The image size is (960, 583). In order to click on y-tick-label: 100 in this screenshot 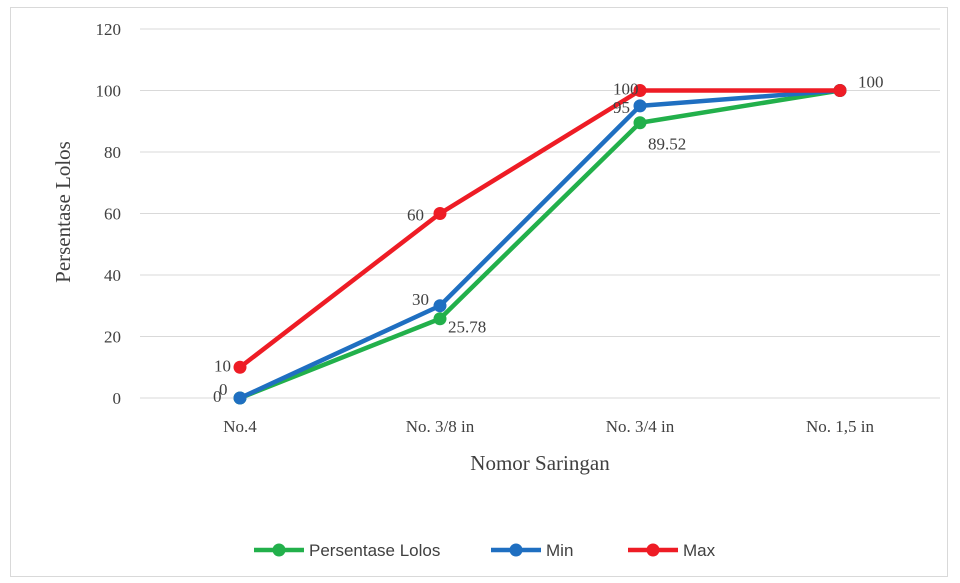, I will do `click(109, 91)`.